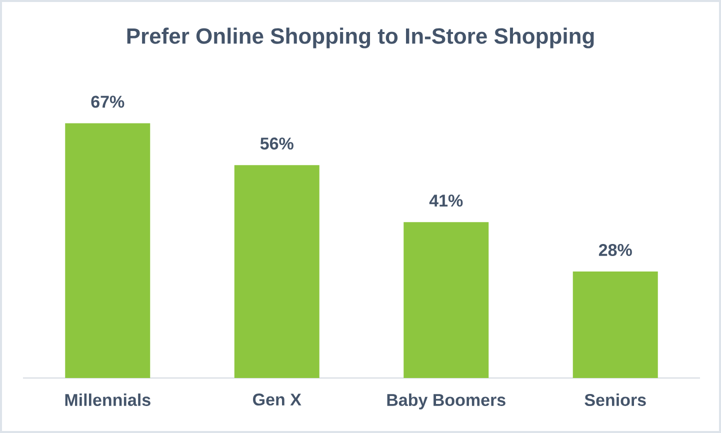  Describe the element at coordinates (446, 402) in the screenshot. I see `x-tick-label: Baby Boomers` at that location.